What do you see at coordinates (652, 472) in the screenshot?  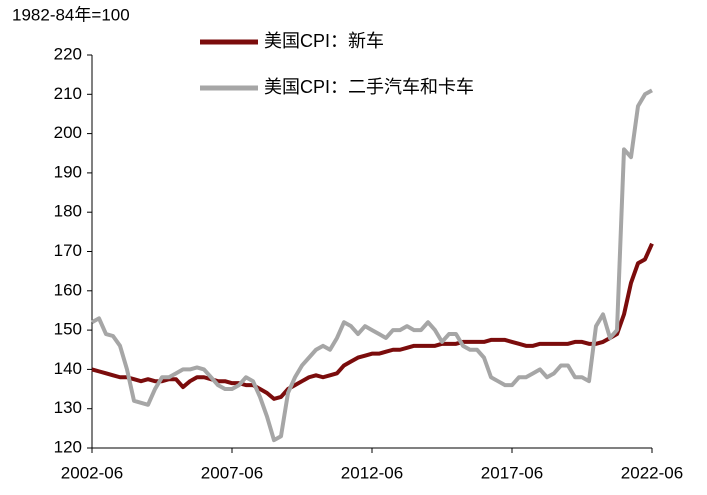 I see `x-tick-label: 2022-06` at bounding box center [652, 472].